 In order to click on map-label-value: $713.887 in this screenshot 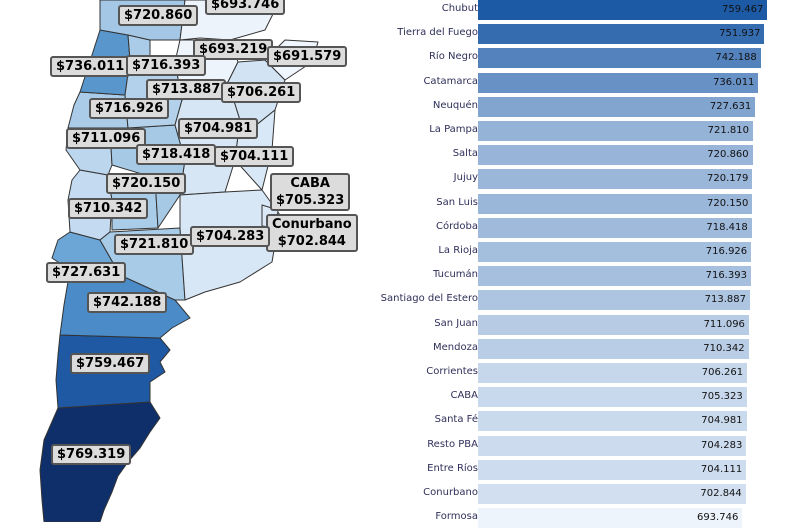, I will do `click(186, 89)`.